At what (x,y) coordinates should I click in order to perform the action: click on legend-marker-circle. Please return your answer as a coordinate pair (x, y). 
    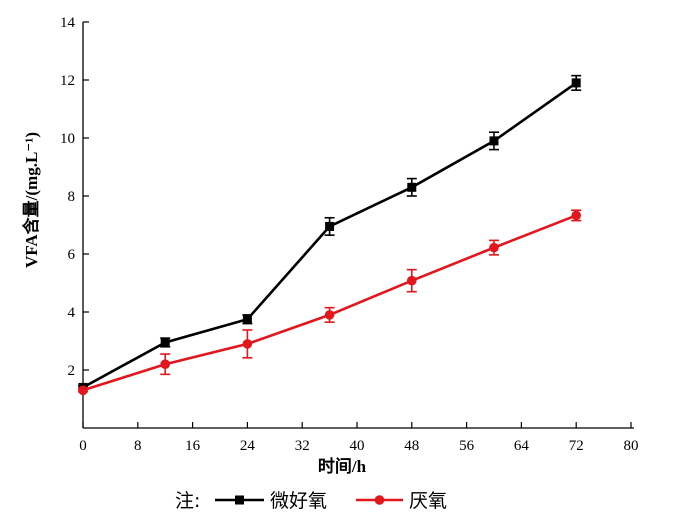
    Looking at the image, I should click on (379, 500).